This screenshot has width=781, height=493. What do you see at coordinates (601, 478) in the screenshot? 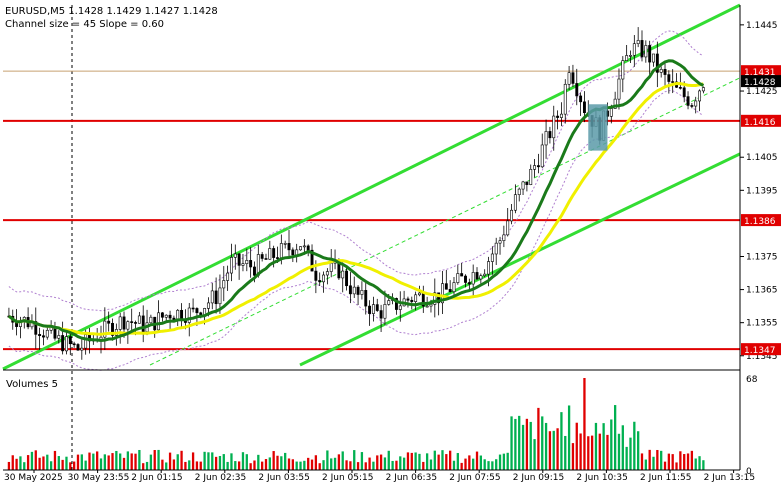
I see `x-tick-label: 2 Jun 10:35` at bounding box center [601, 478].